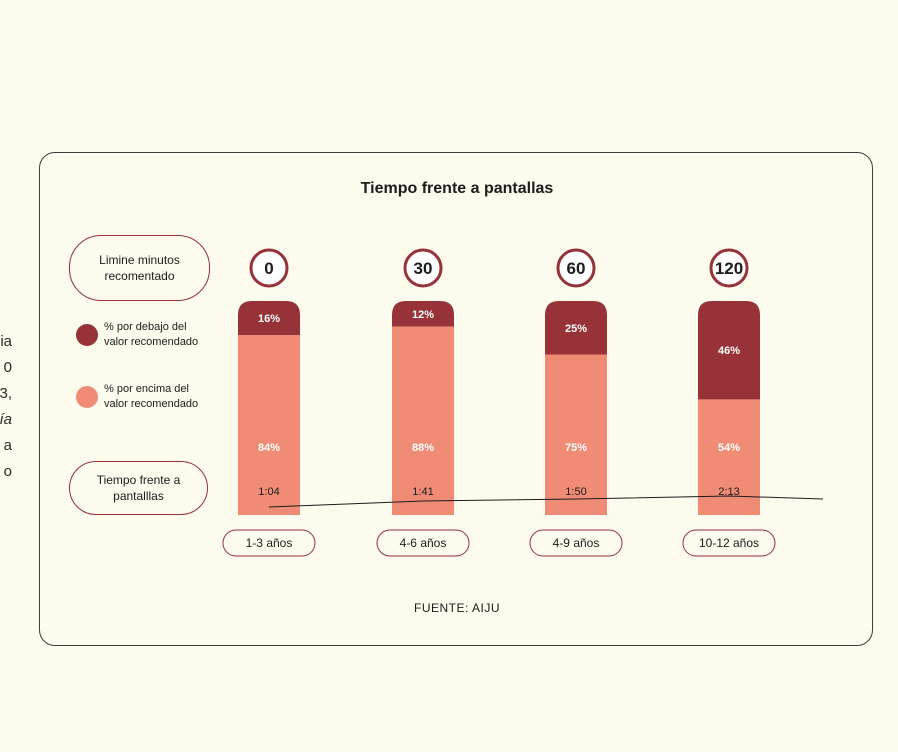 Image resolution: width=898 pixels, height=752 pixels. I want to click on minutes-legend-pill: Limine minutos recomentado, so click(139, 268).